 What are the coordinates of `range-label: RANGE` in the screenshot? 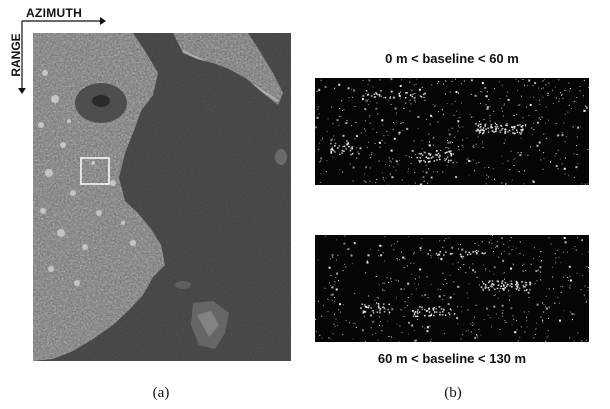 It's located at (16, 55).